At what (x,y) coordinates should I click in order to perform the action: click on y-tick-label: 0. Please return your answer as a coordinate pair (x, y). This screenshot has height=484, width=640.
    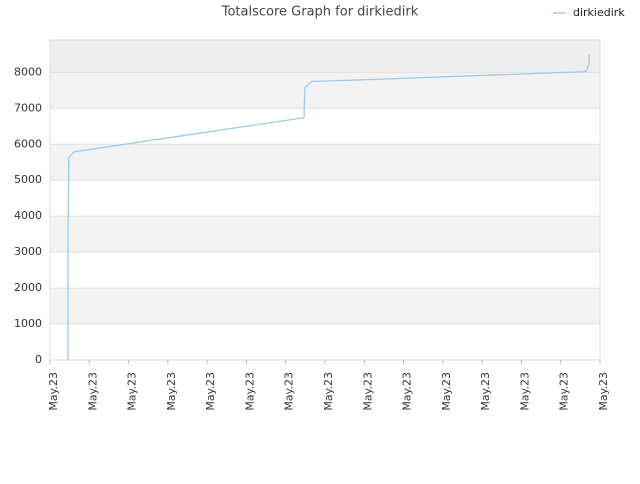
    Looking at the image, I should click on (38, 359).